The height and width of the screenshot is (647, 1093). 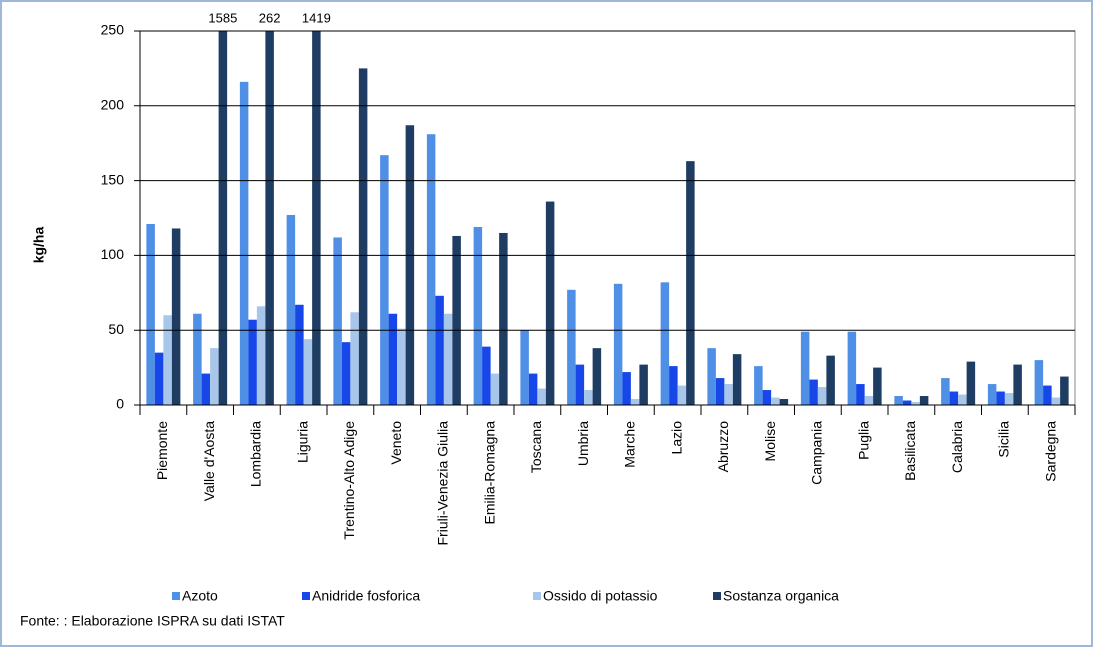 What do you see at coordinates (120, 404) in the screenshot?
I see `y-tick-label: 0` at bounding box center [120, 404].